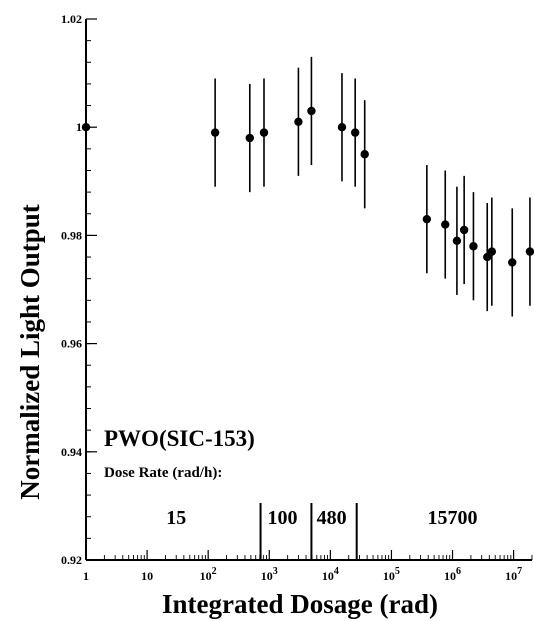  I want to click on x-tick-label: 10⁵, so click(391, 574).